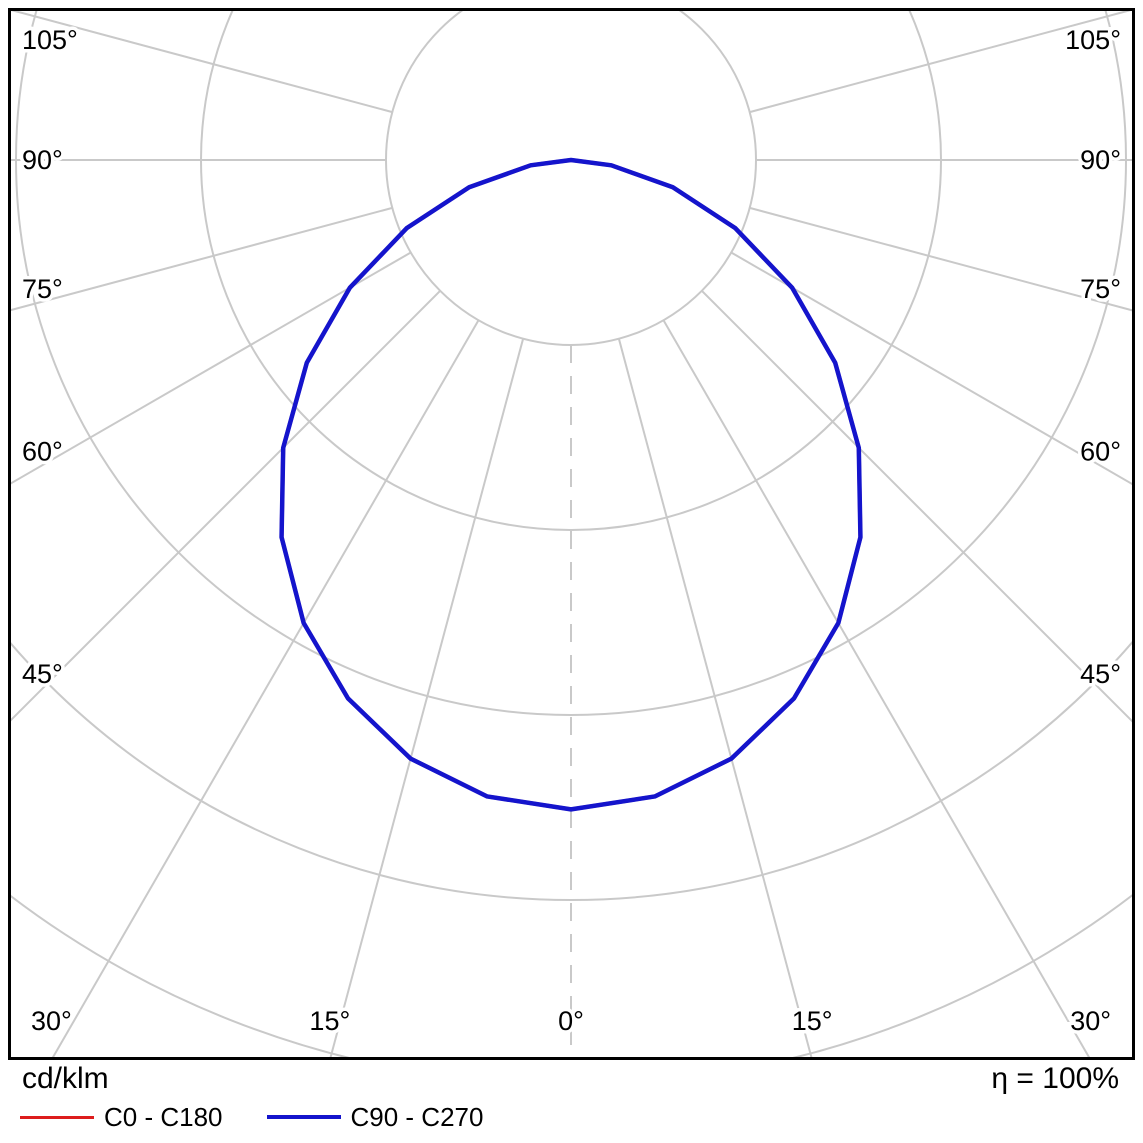  What do you see at coordinates (417, 1116) in the screenshot?
I see `legend-label-c90-c270: C90 - C270` at bounding box center [417, 1116].